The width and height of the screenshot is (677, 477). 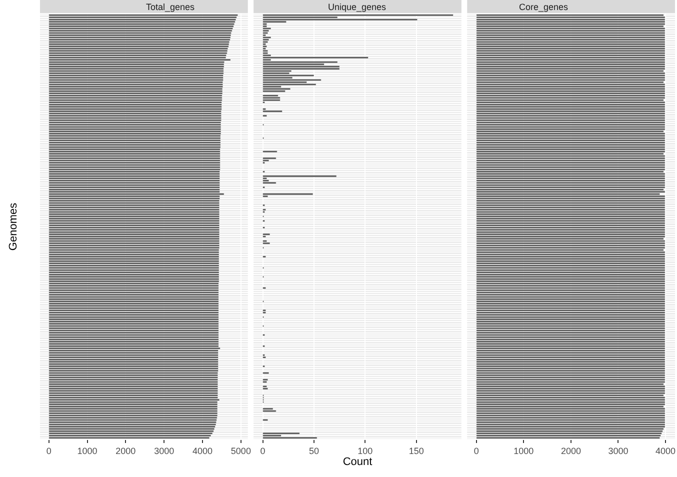 What do you see at coordinates (365, 451) in the screenshot?
I see `x-tick-label: 100` at bounding box center [365, 451].